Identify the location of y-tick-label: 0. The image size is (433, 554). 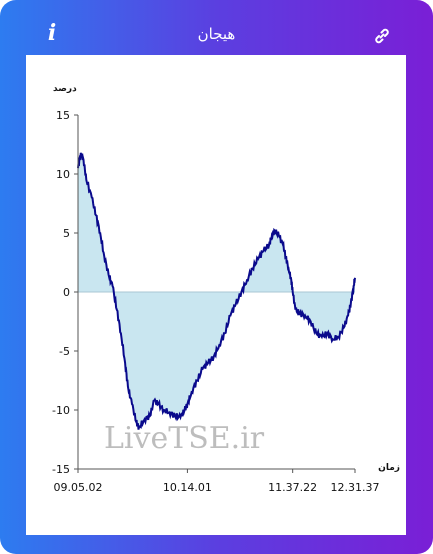
(66, 292).